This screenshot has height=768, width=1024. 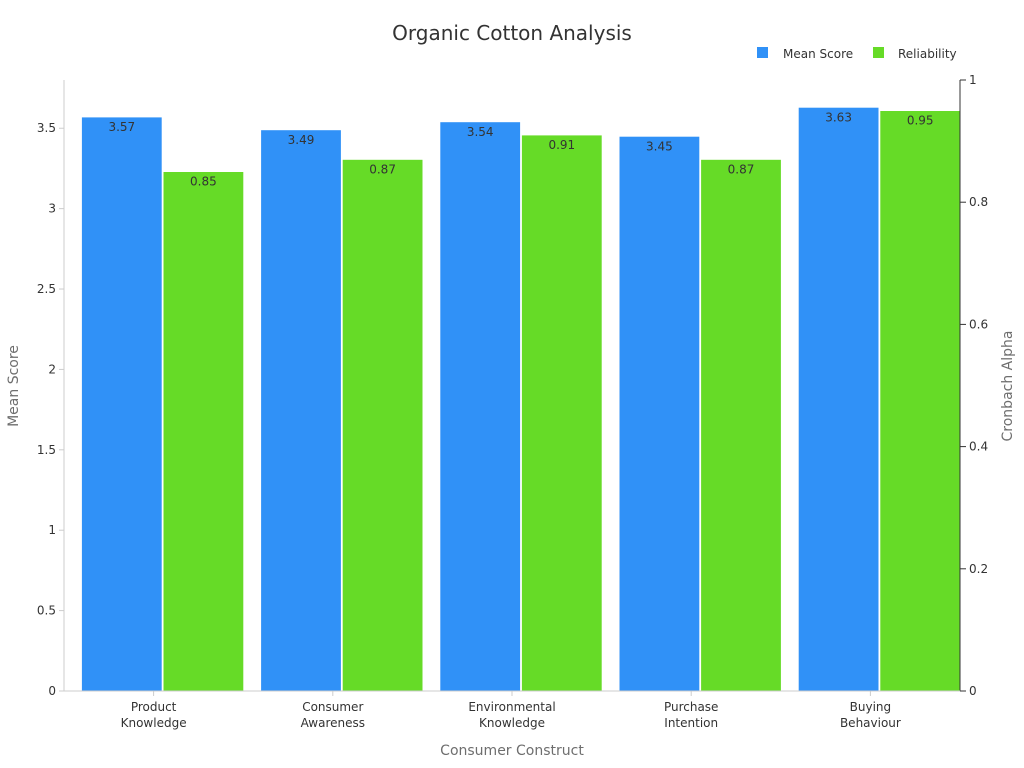 What do you see at coordinates (927, 54) in the screenshot?
I see `legend-label-reliability: Reliability` at bounding box center [927, 54].